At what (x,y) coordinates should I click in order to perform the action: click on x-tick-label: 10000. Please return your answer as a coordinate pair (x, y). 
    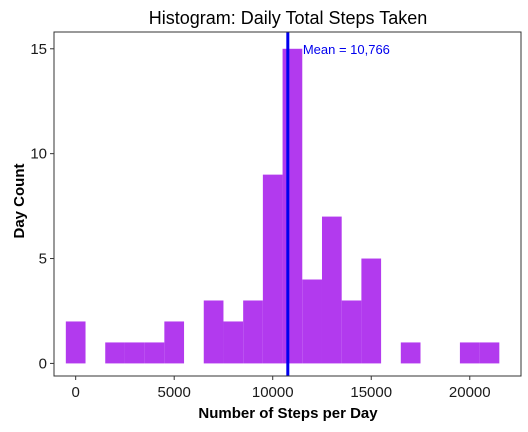
    Looking at the image, I should click on (273, 392).